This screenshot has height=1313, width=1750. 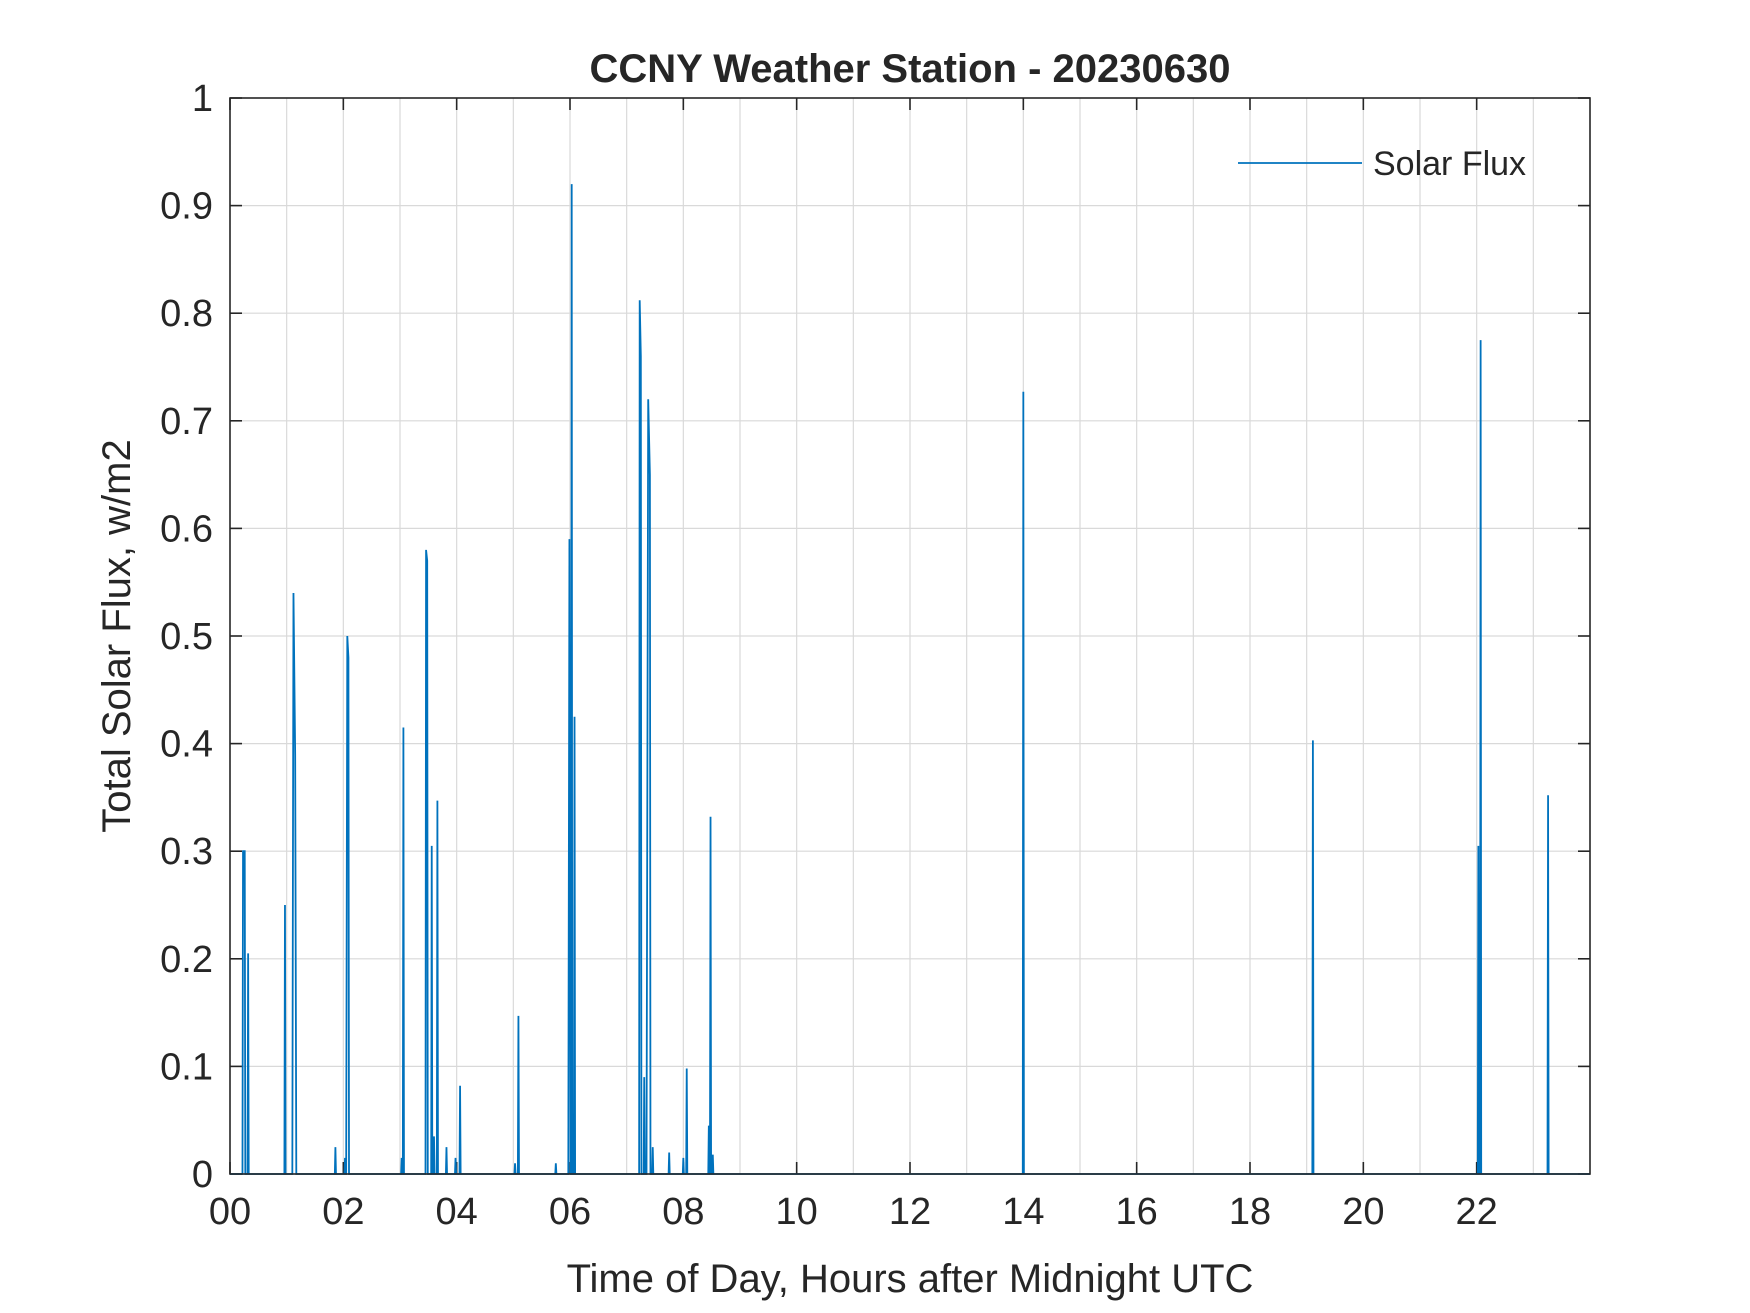 What do you see at coordinates (1250, 1212) in the screenshot?
I see `x-tick-label: 18` at bounding box center [1250, 1212].